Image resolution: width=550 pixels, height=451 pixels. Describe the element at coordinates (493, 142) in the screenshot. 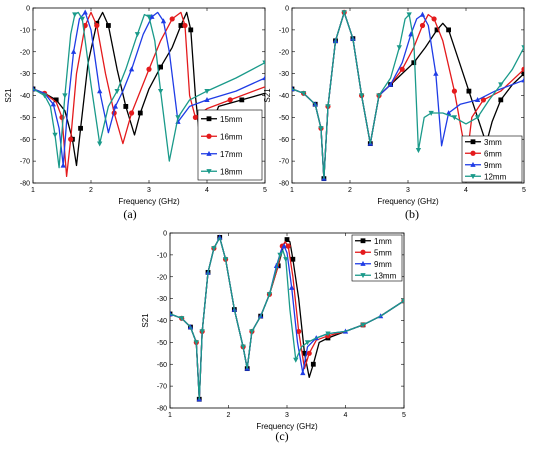

I see `legend-label: 3mm` at that location.